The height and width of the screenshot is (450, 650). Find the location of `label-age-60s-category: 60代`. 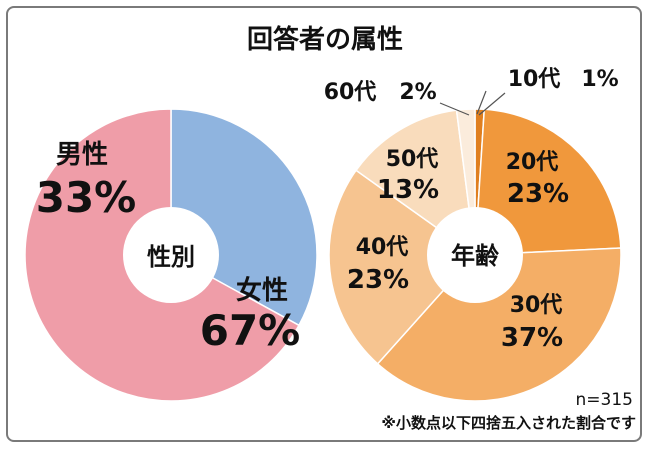

label-age-60s-category: 60代 is located at coordinates (350, 92).